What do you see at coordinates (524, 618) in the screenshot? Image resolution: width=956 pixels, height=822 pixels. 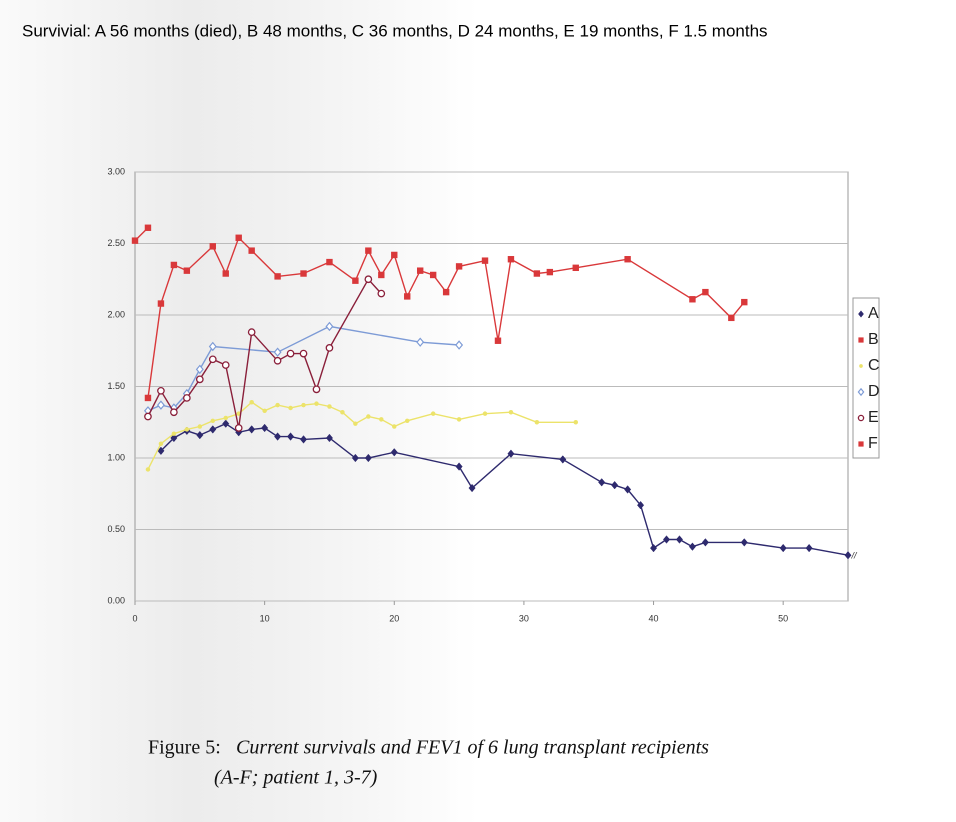 I see `x-tick-label: 30` at bounding box center [524, 618].